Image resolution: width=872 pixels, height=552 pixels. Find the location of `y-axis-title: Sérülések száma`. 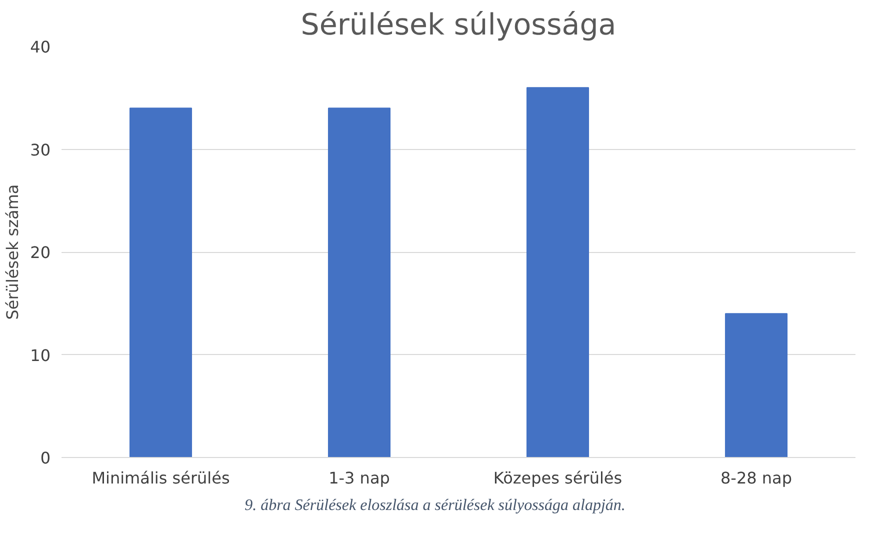

y-axis-title: Sérülések száma is located at coordinates (12, 252).